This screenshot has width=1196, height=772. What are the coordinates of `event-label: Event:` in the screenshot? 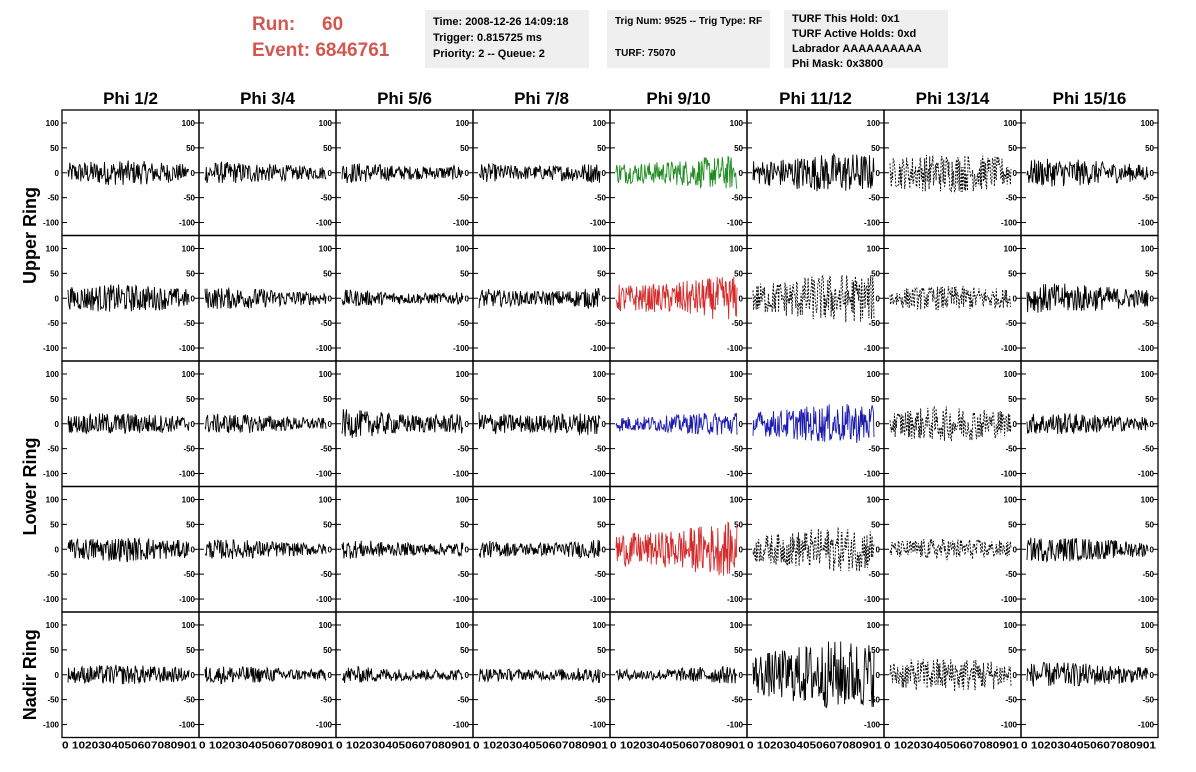 It's located at (281, 50).